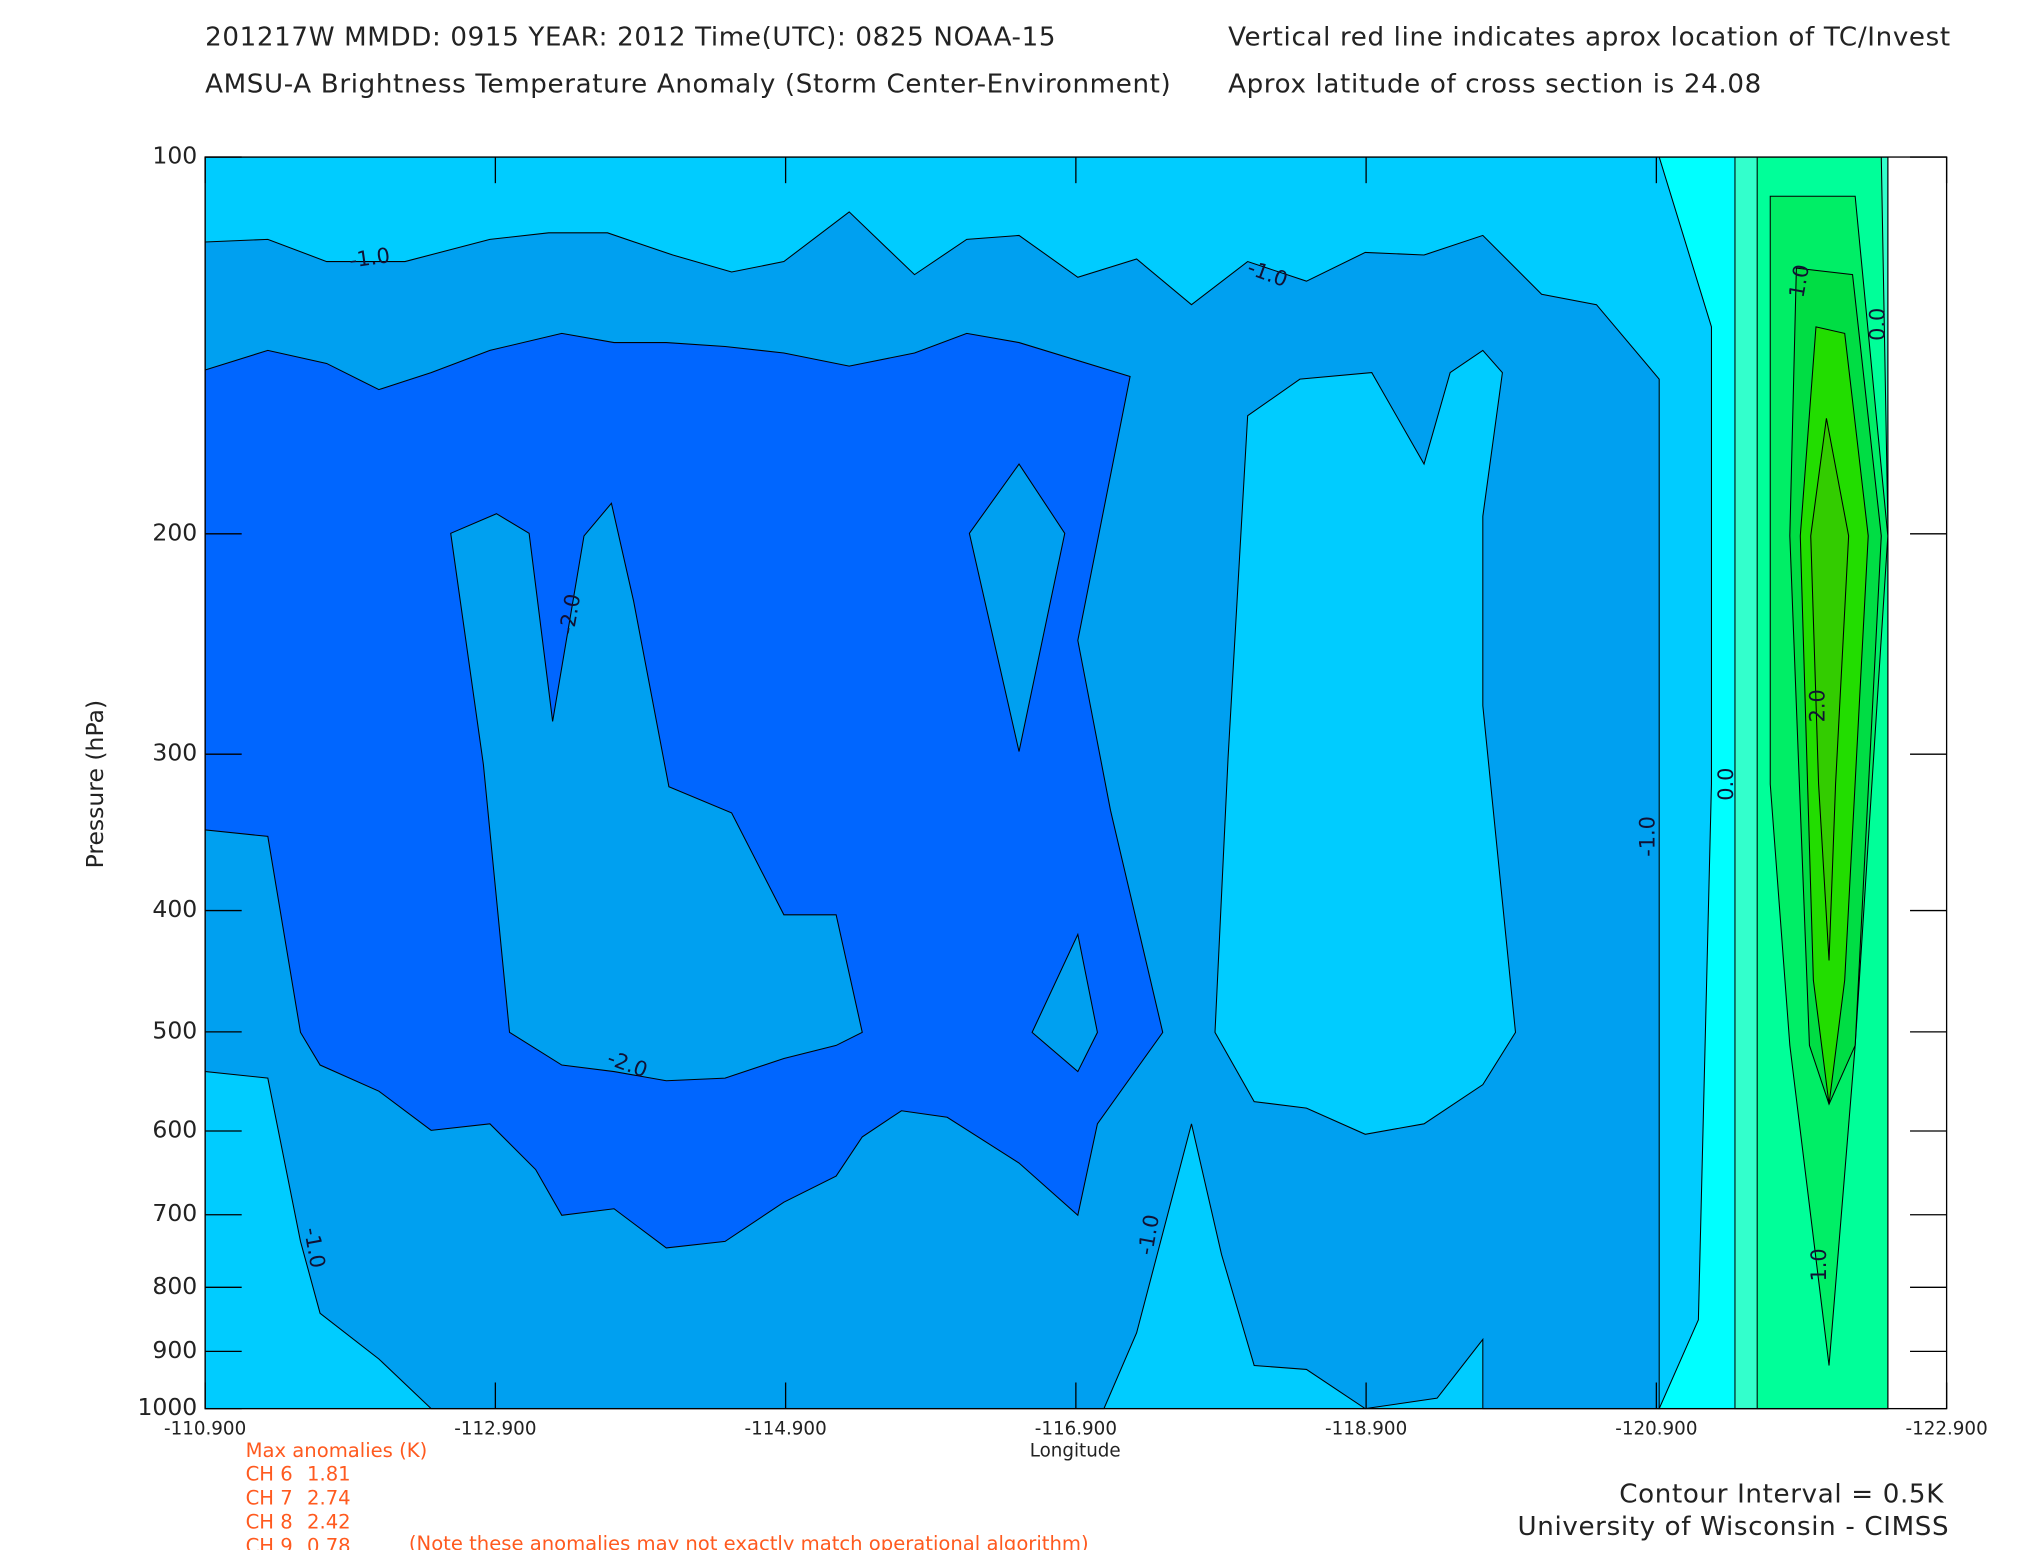 The image size is (2025, 1550). What do you see at coordinates (329, 1522) in the screenshot?
I see `channel-value: 2.42` at bounding box center [329, 1522].